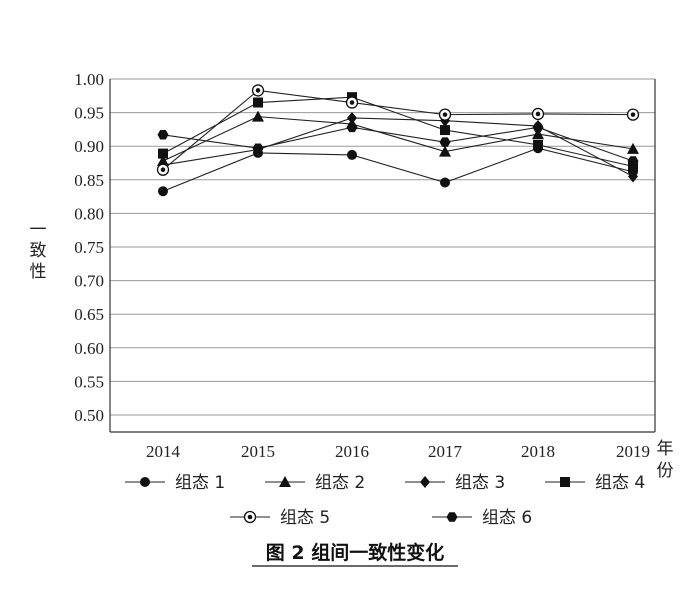 This screenshot has width=700, height=590. Describe the element at coordinates (482, 518) in the screenshot. I see `legend-item: 组态 6` at that location.